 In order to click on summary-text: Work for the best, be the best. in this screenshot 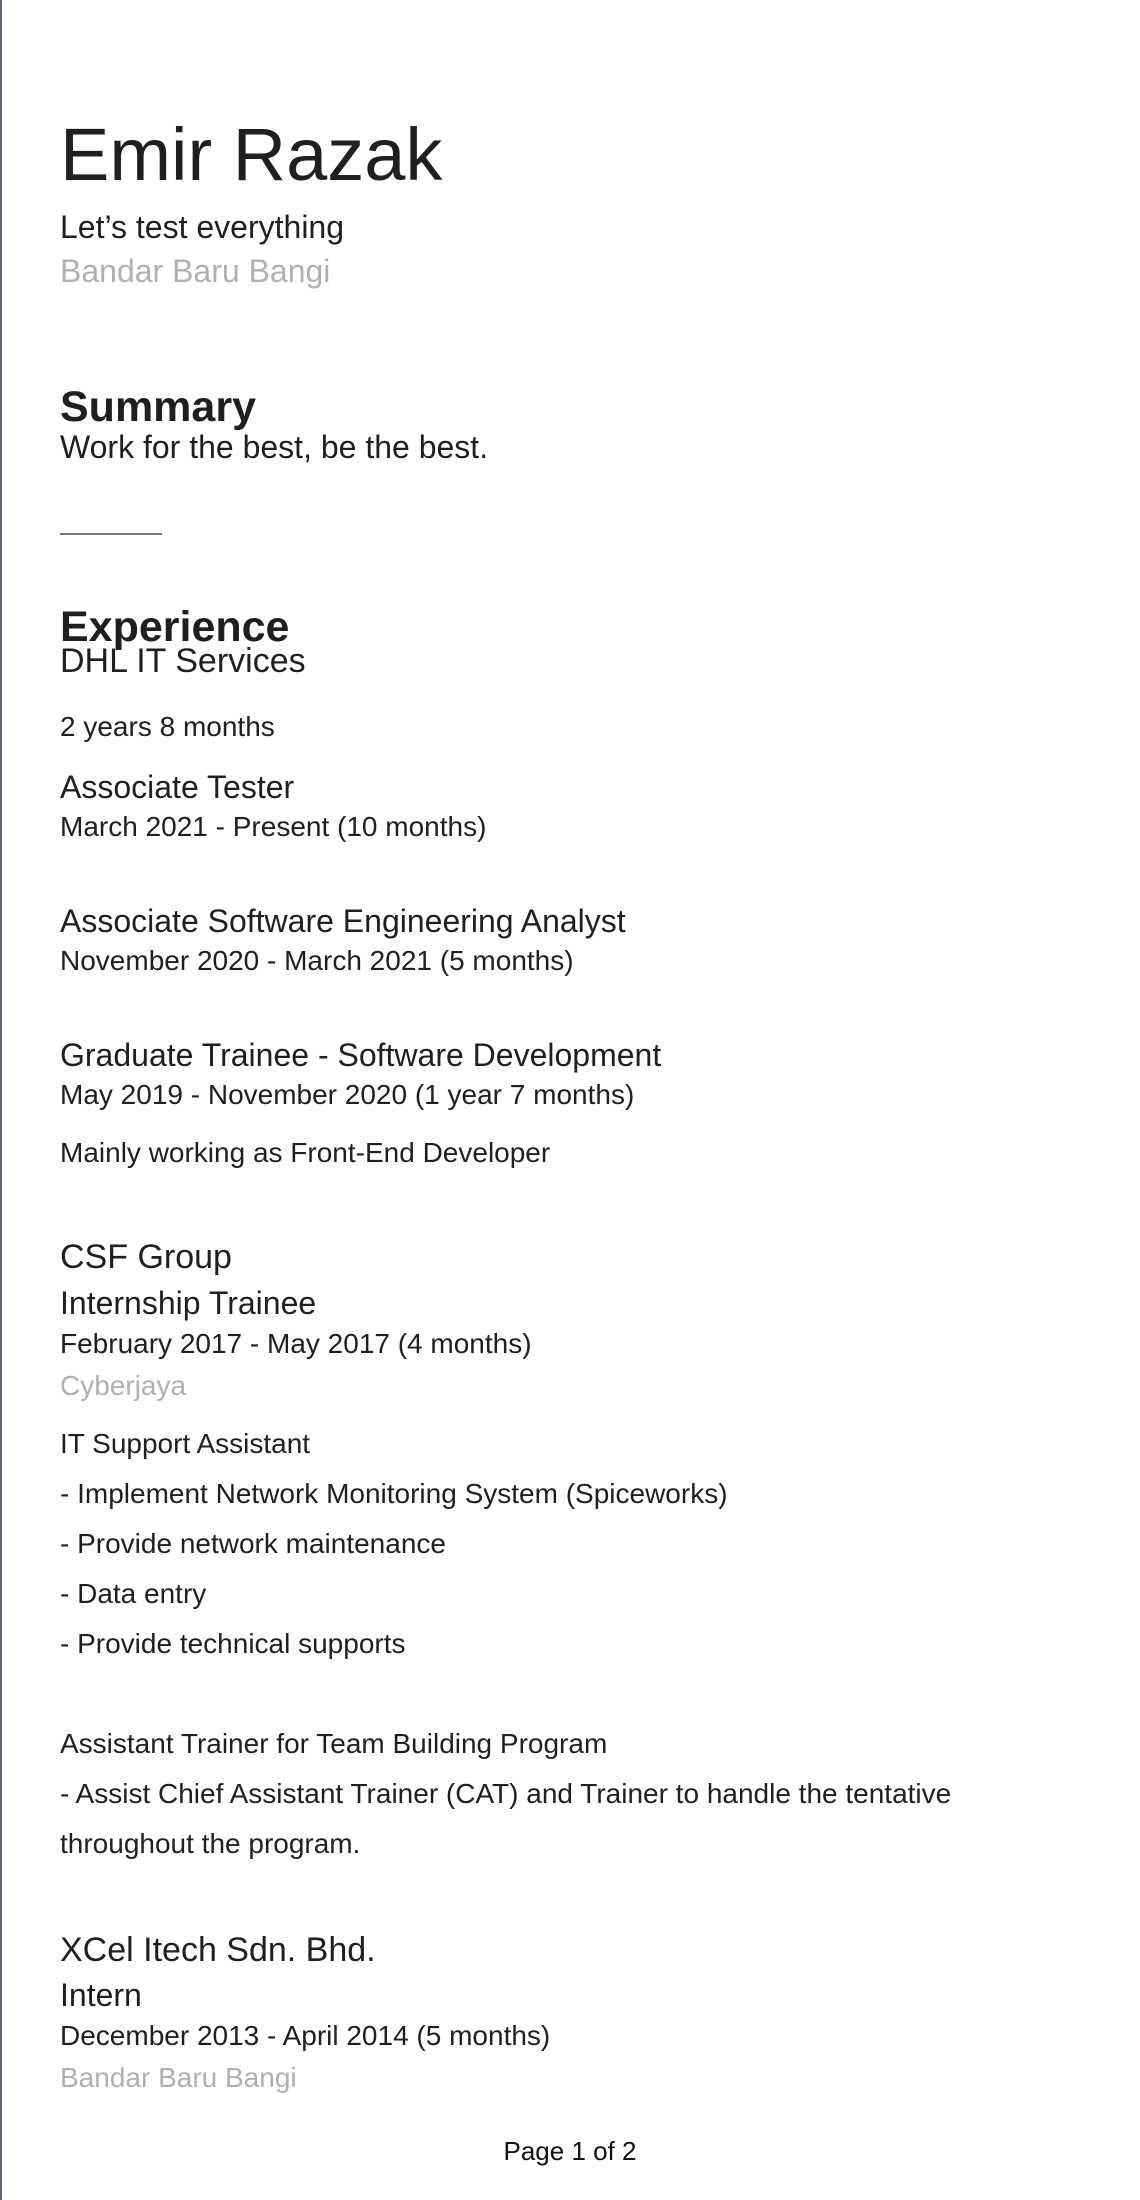, I will do `click(274, 447)`.